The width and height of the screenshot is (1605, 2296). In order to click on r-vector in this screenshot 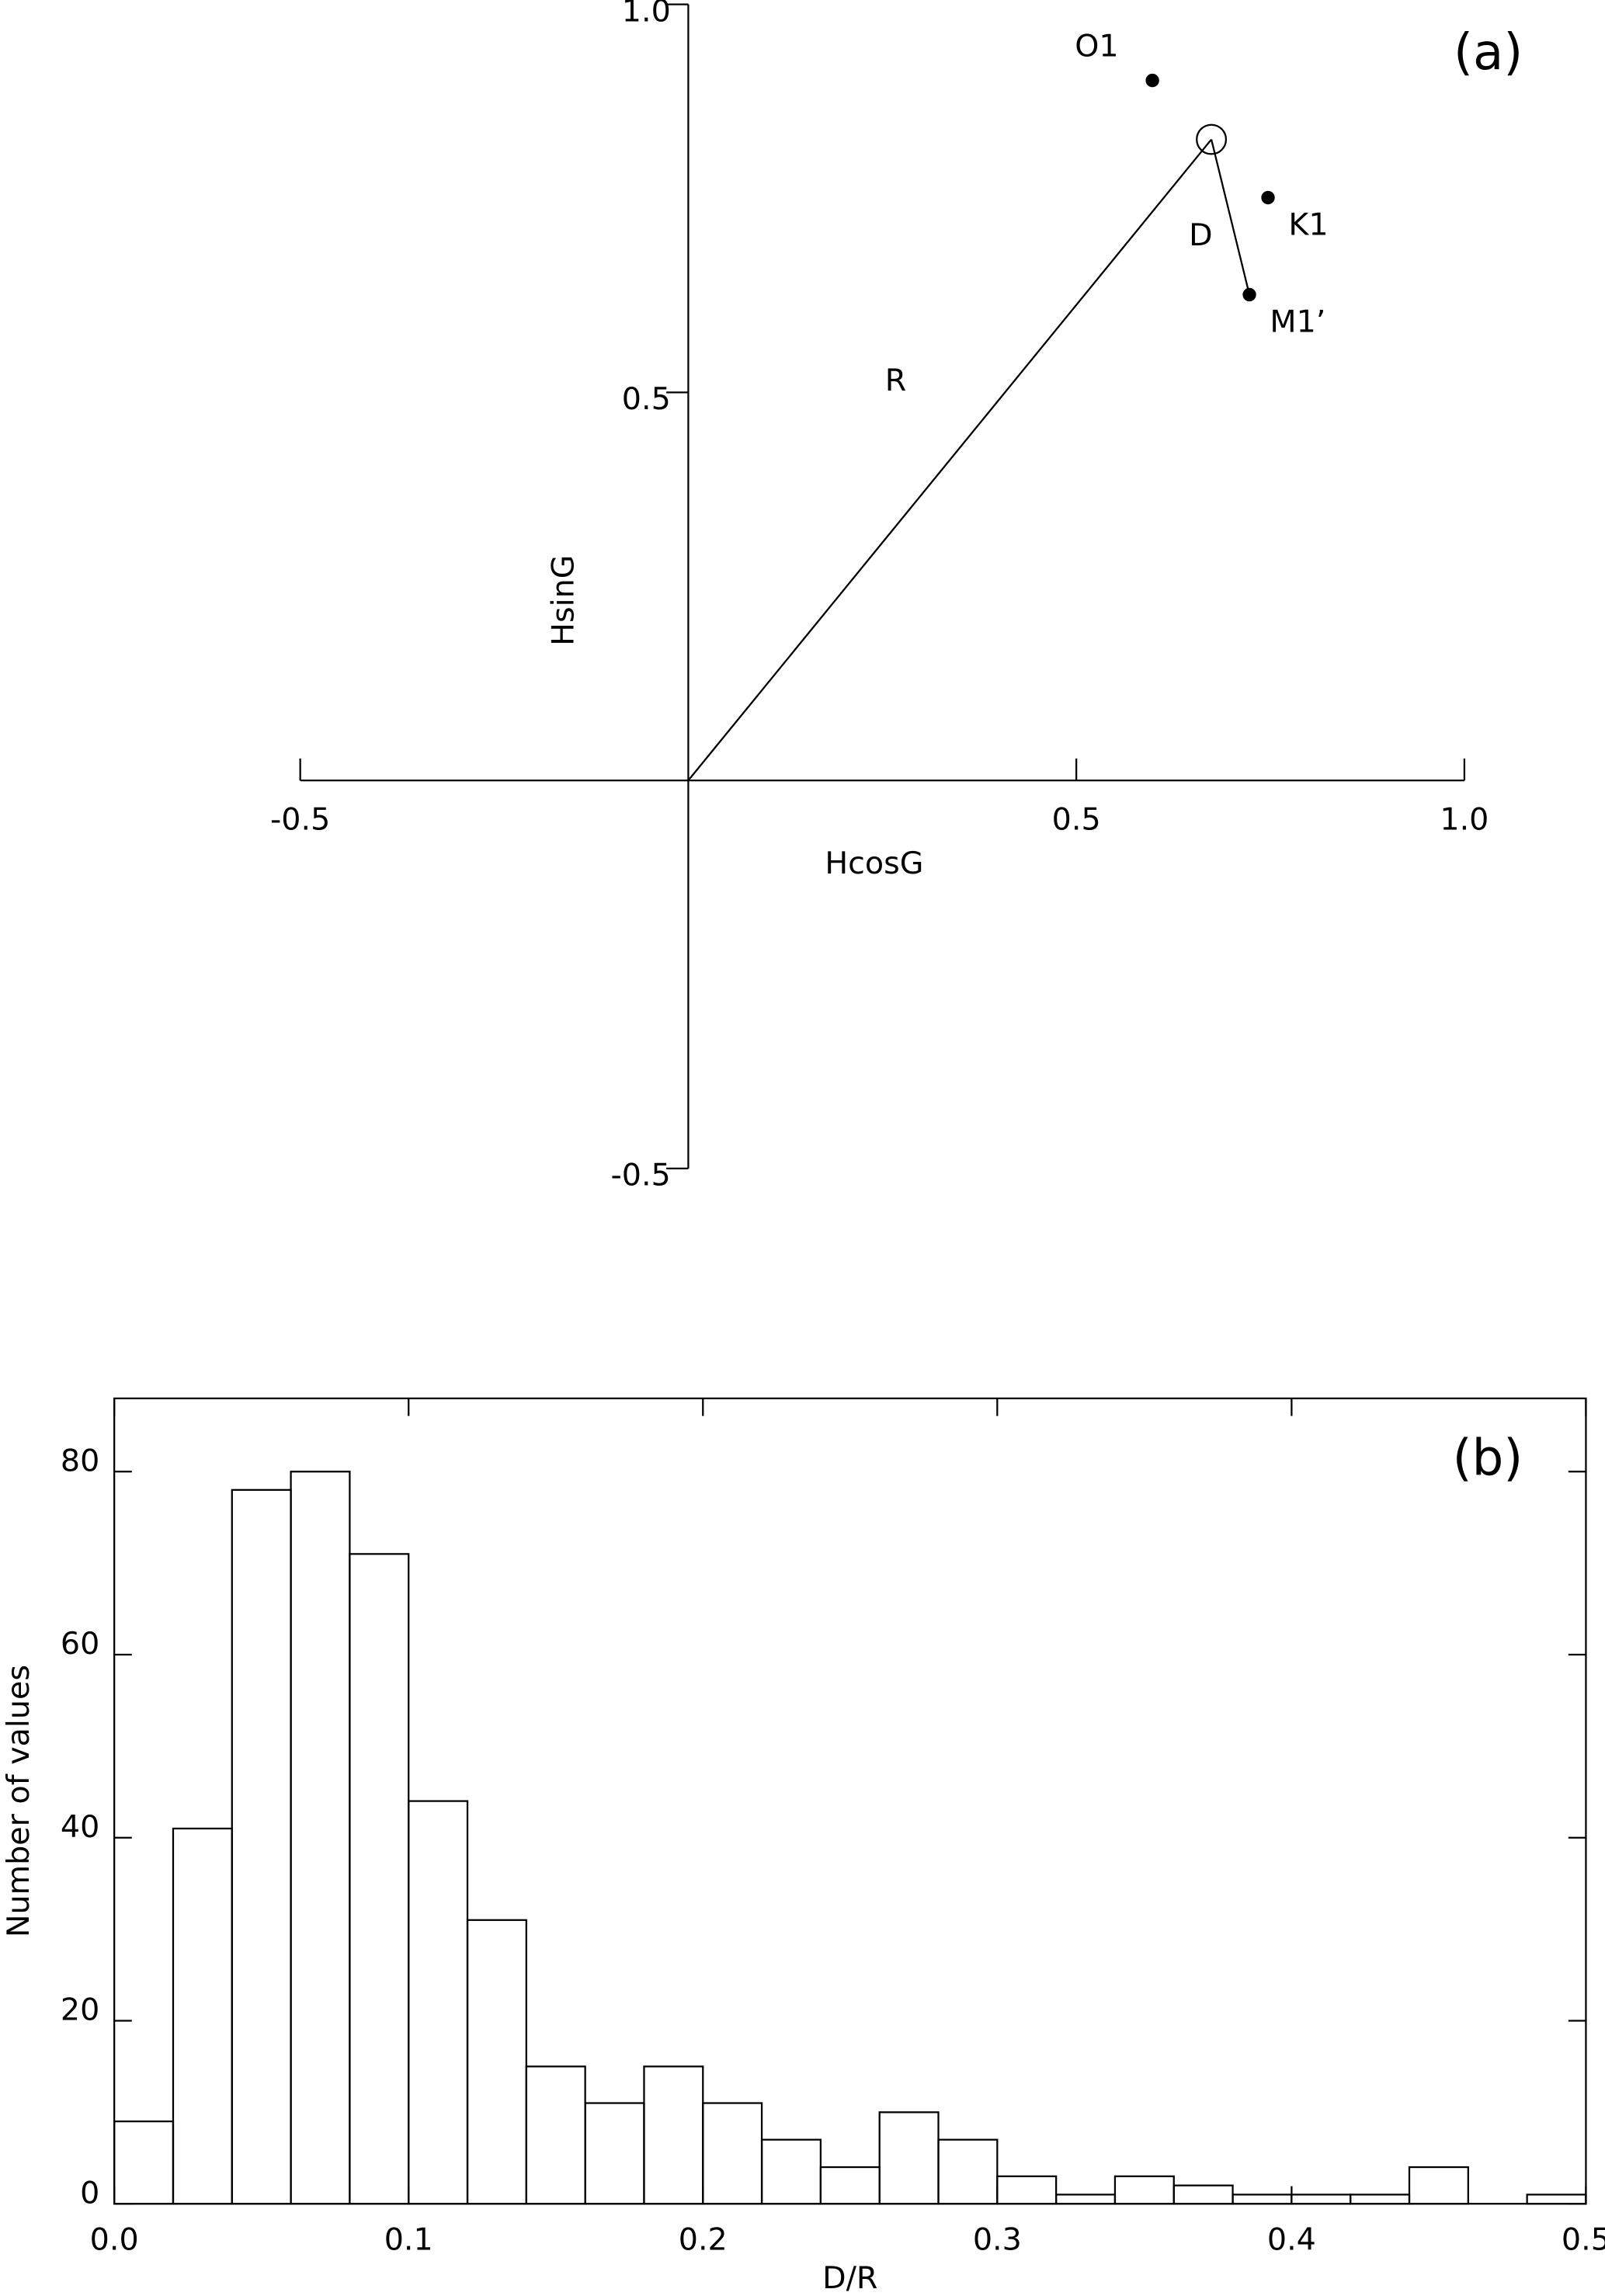, I will do `click(949, 460)`.